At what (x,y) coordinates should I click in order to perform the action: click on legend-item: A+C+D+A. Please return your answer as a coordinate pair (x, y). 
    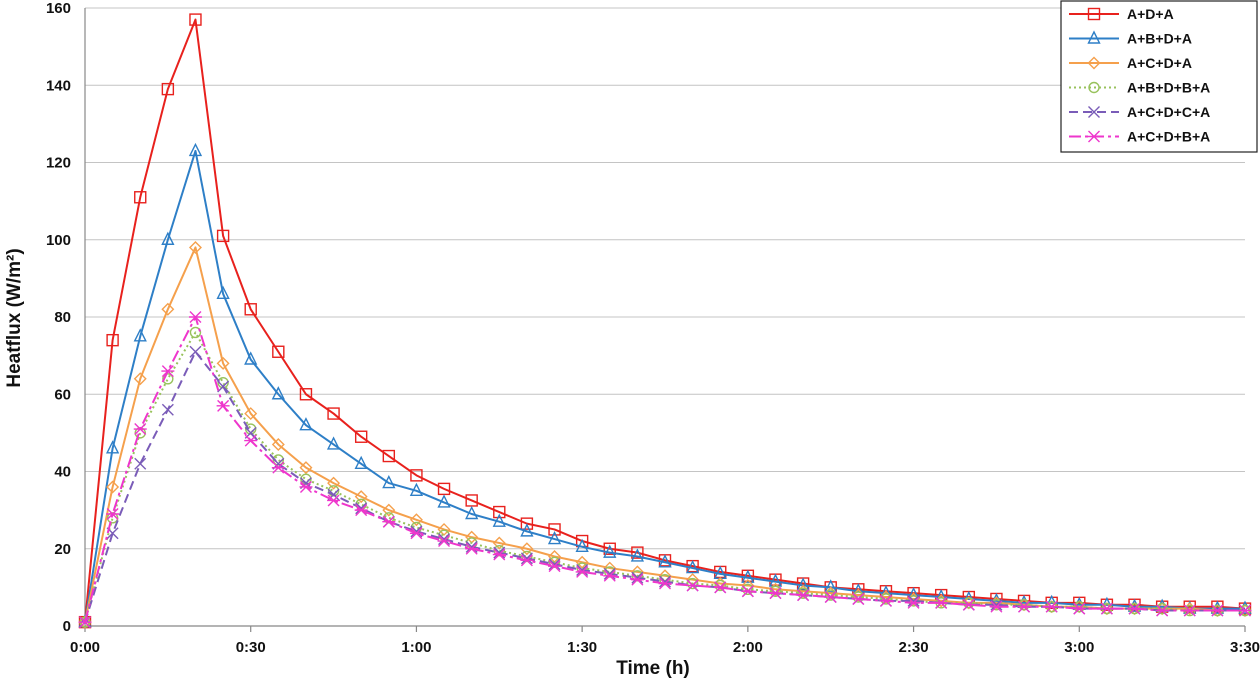
    Looking at the image, I should click on (1130, 63).